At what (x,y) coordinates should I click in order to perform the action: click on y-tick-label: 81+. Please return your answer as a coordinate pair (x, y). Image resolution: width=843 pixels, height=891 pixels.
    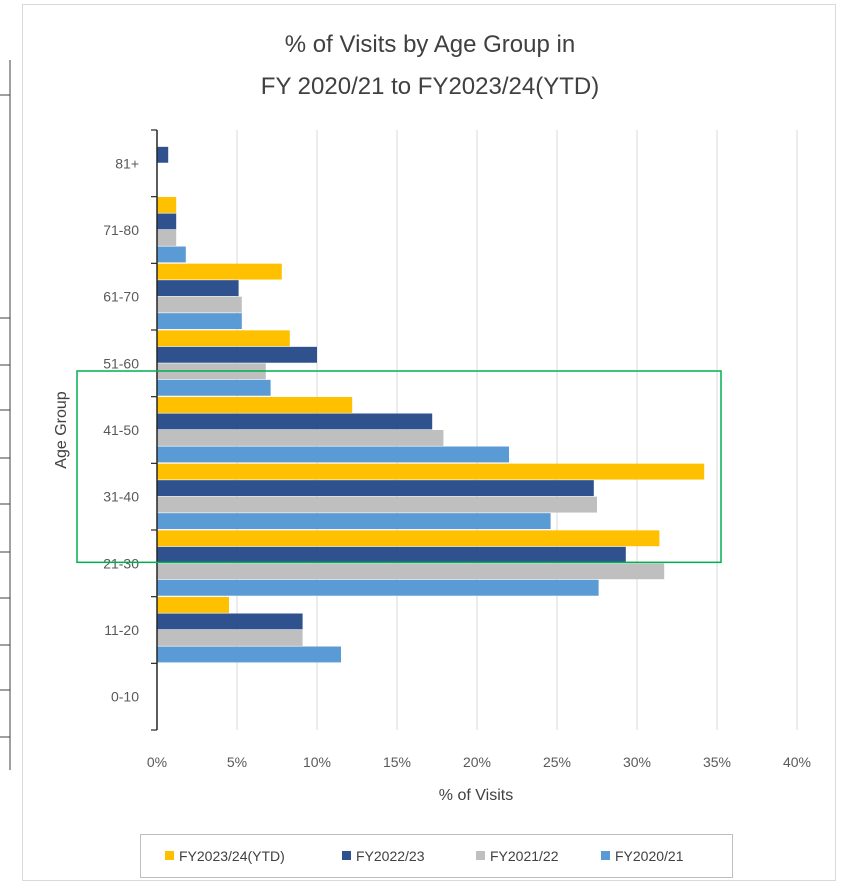
    Looking at the image, I should click on (127, 163).